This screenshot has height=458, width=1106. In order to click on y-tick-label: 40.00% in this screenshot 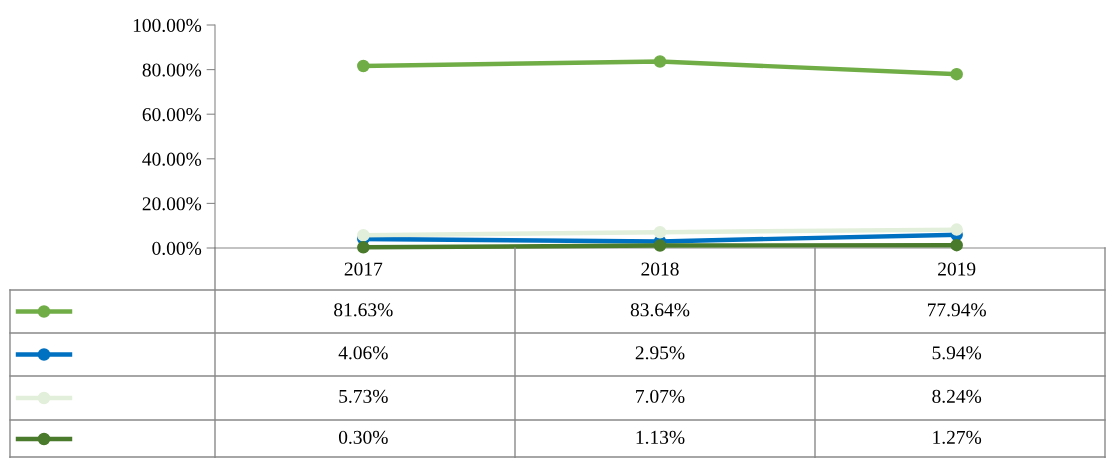, I will do `click(172, 159)`.